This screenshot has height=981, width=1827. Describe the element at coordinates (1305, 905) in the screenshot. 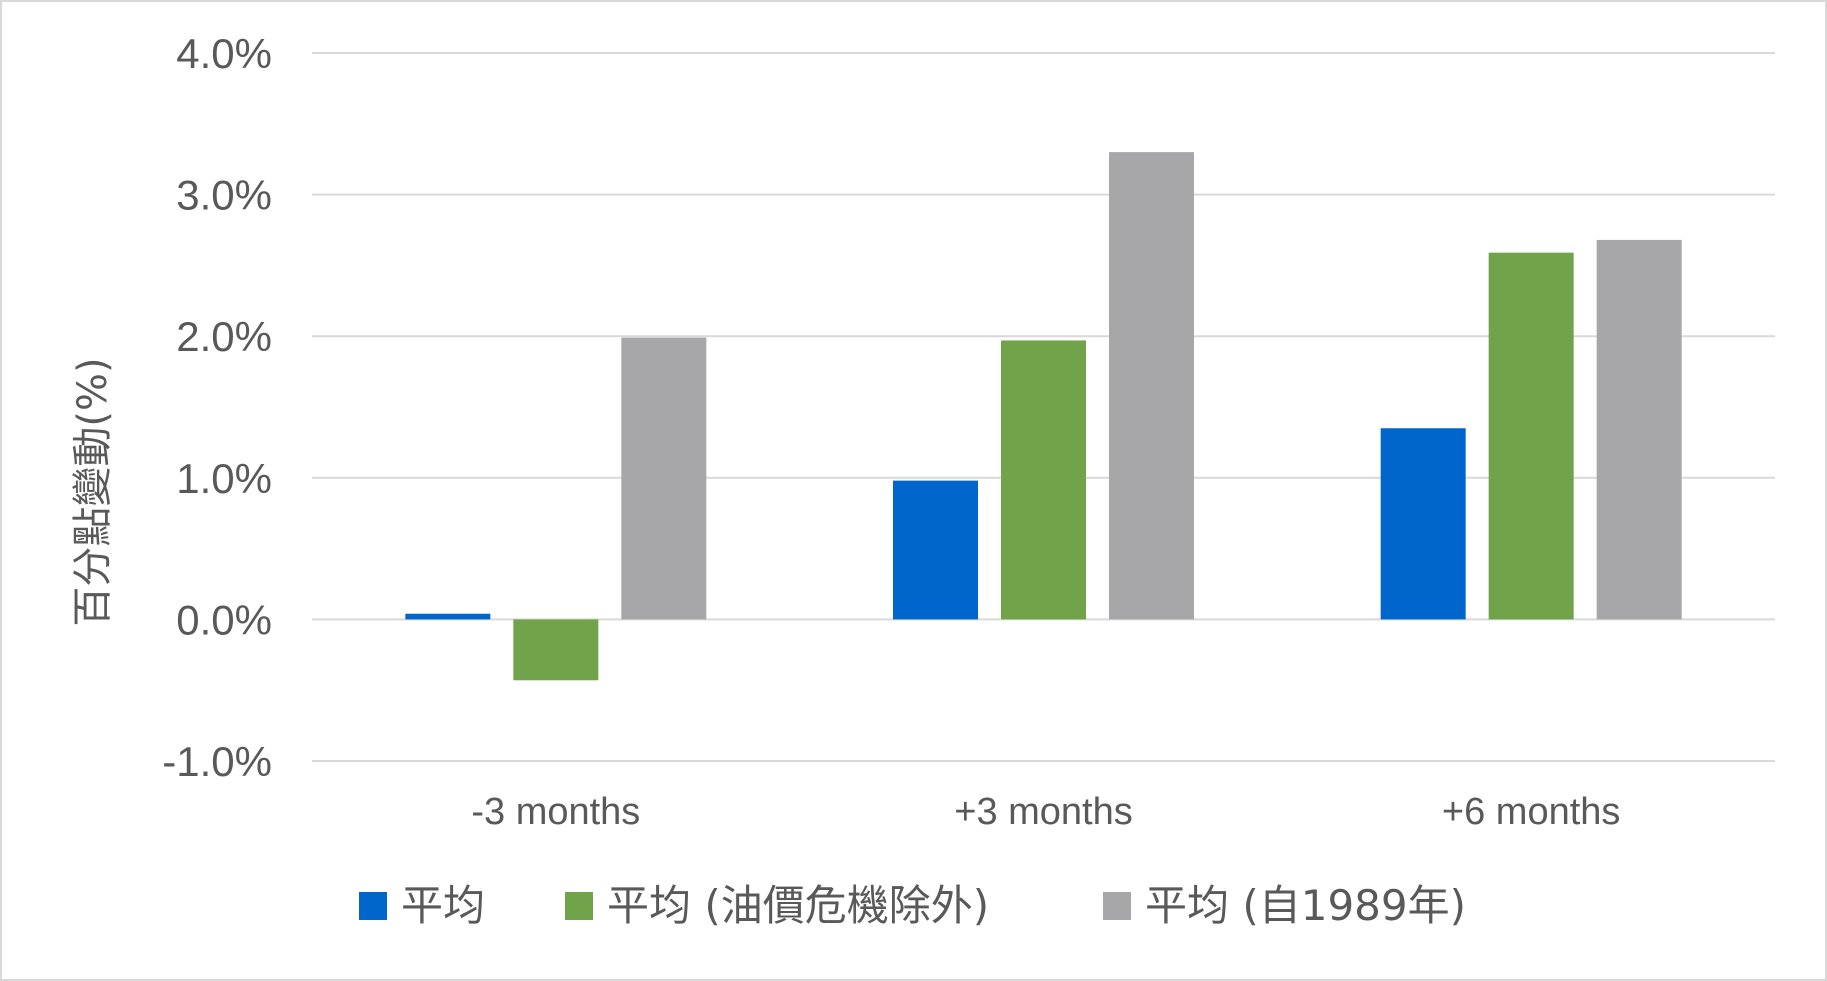

I see `legend-label: 平均 (自1989年)` at that location.